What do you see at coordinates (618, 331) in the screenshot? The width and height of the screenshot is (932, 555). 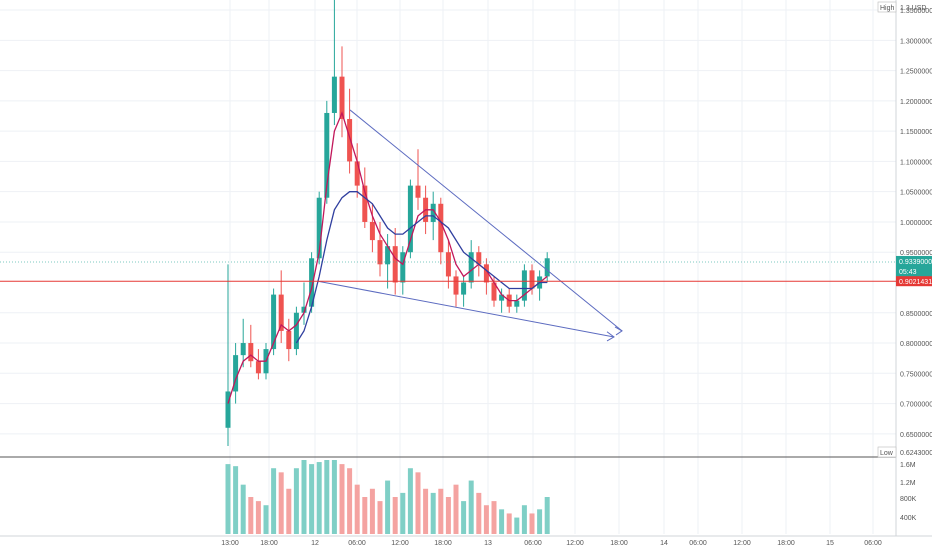 I see `arrow-head-icon` at bounding box center [618, 331].